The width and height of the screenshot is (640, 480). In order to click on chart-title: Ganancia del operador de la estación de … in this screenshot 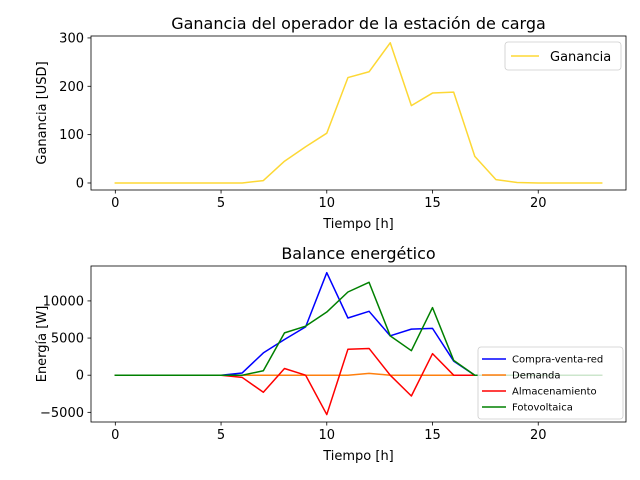, I will do `click(358, 23)`.